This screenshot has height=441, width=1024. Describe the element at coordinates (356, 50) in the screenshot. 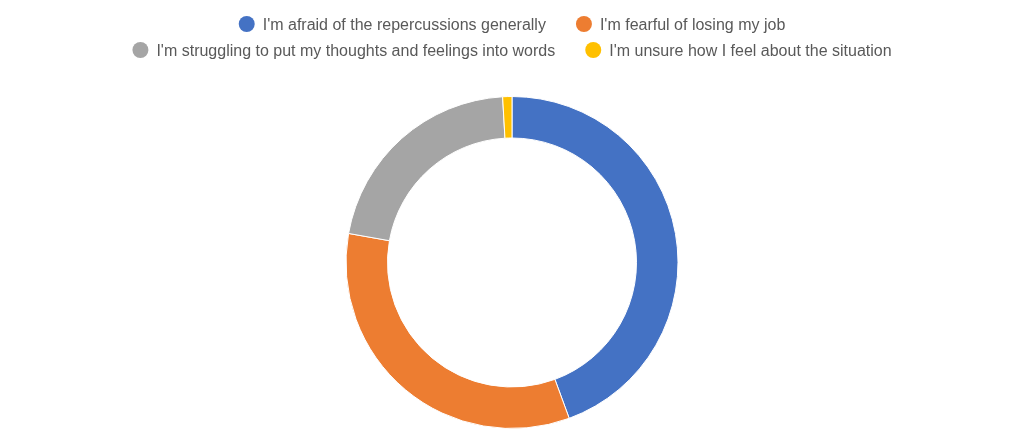

I see `legend-label: I'm struggling to put my thoughts and feelings into words` at that location.